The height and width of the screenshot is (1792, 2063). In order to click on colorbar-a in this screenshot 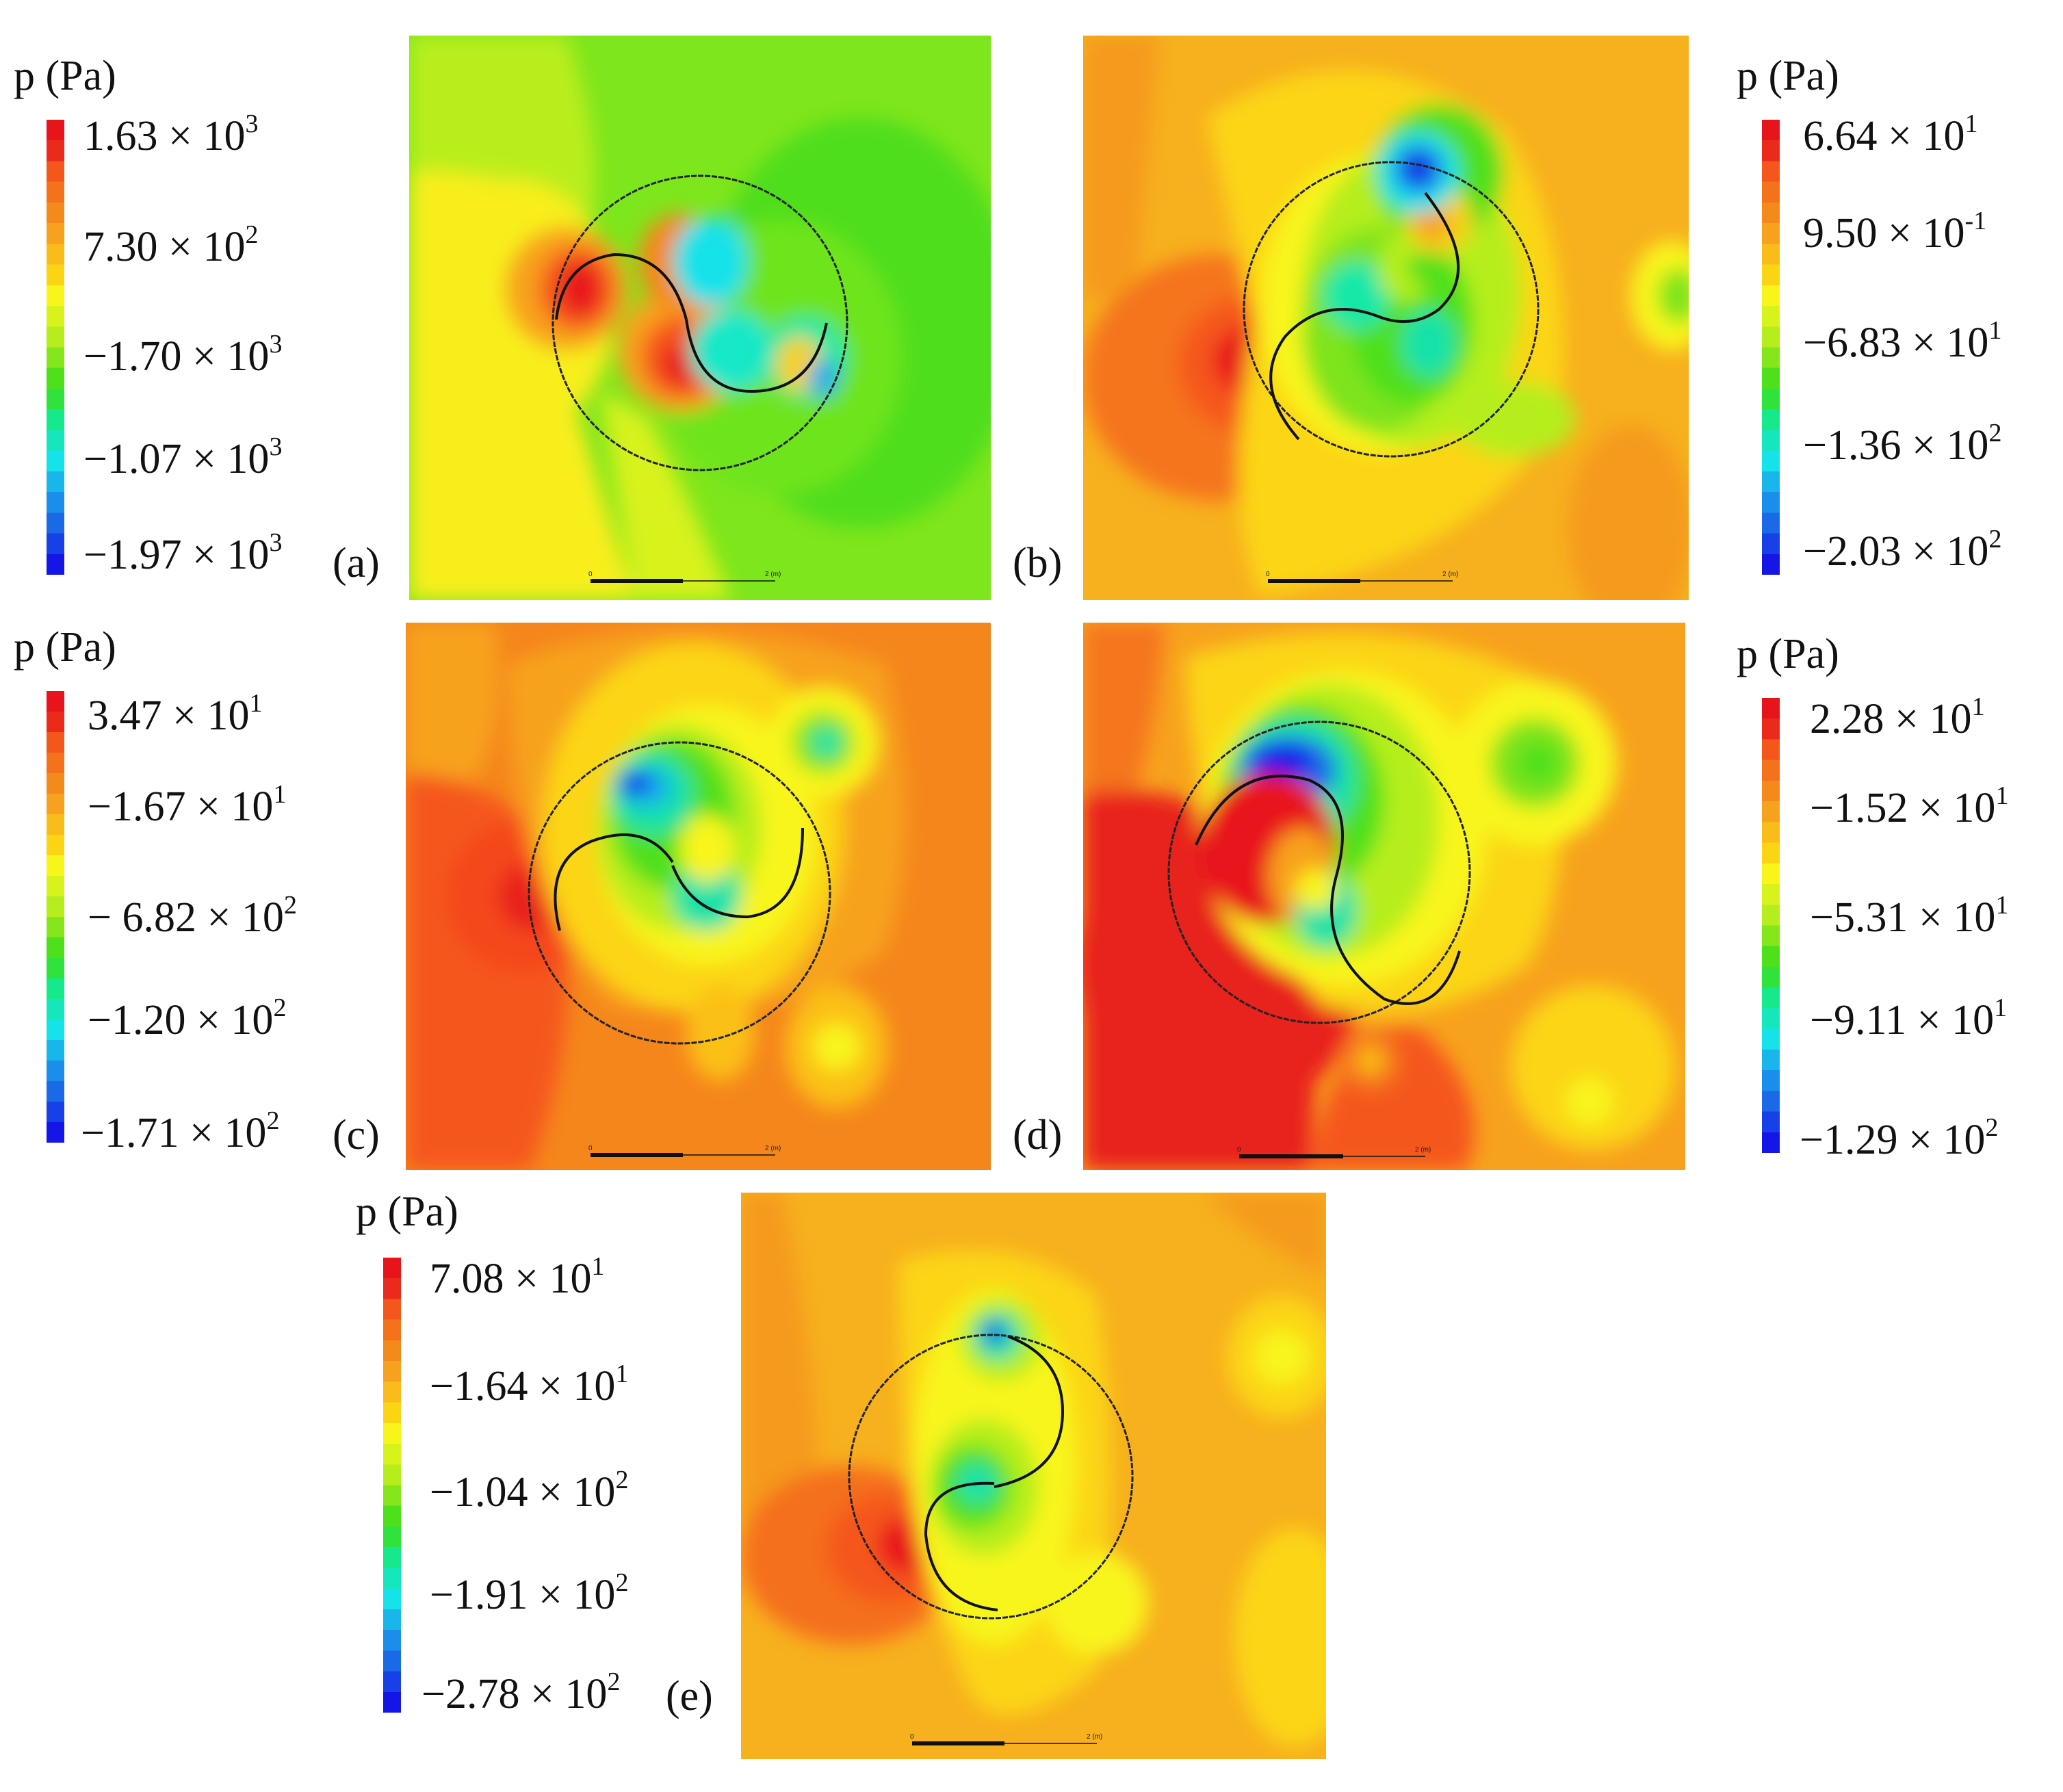, I will do `click(55, 347)`.